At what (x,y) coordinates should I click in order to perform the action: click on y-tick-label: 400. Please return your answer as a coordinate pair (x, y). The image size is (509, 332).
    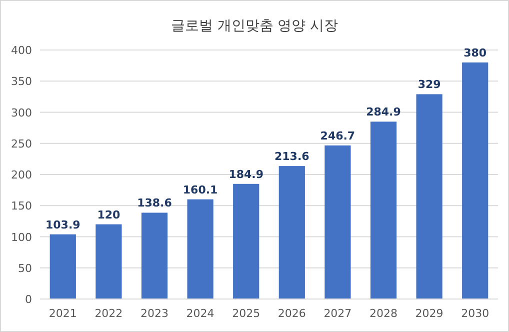
    Looking at the image, I should click on (21, 50).